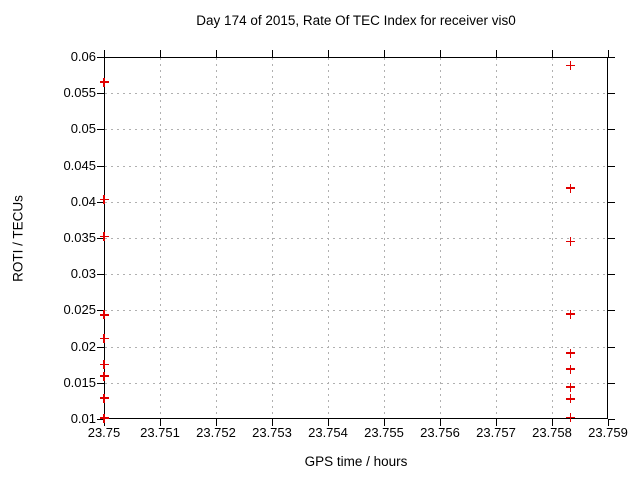 This screenshot has width=640, height=480. I want to click on x-tick-label: 23.751, so click(160, 432).